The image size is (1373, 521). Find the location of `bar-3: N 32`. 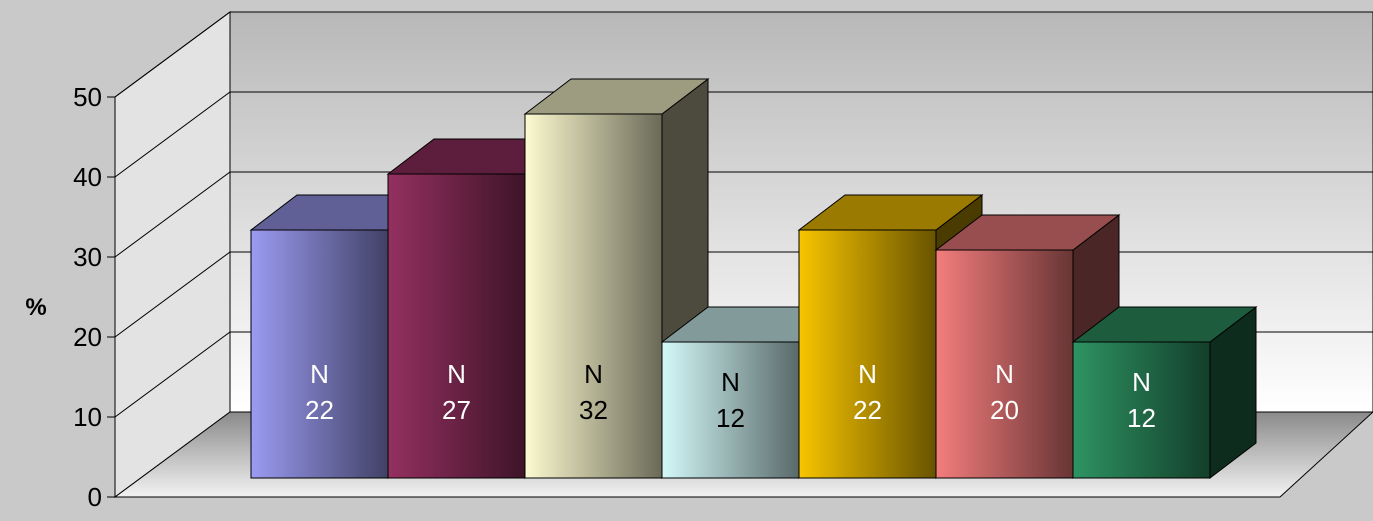

bar-3: N 32 is located at coordinates (616, 278).